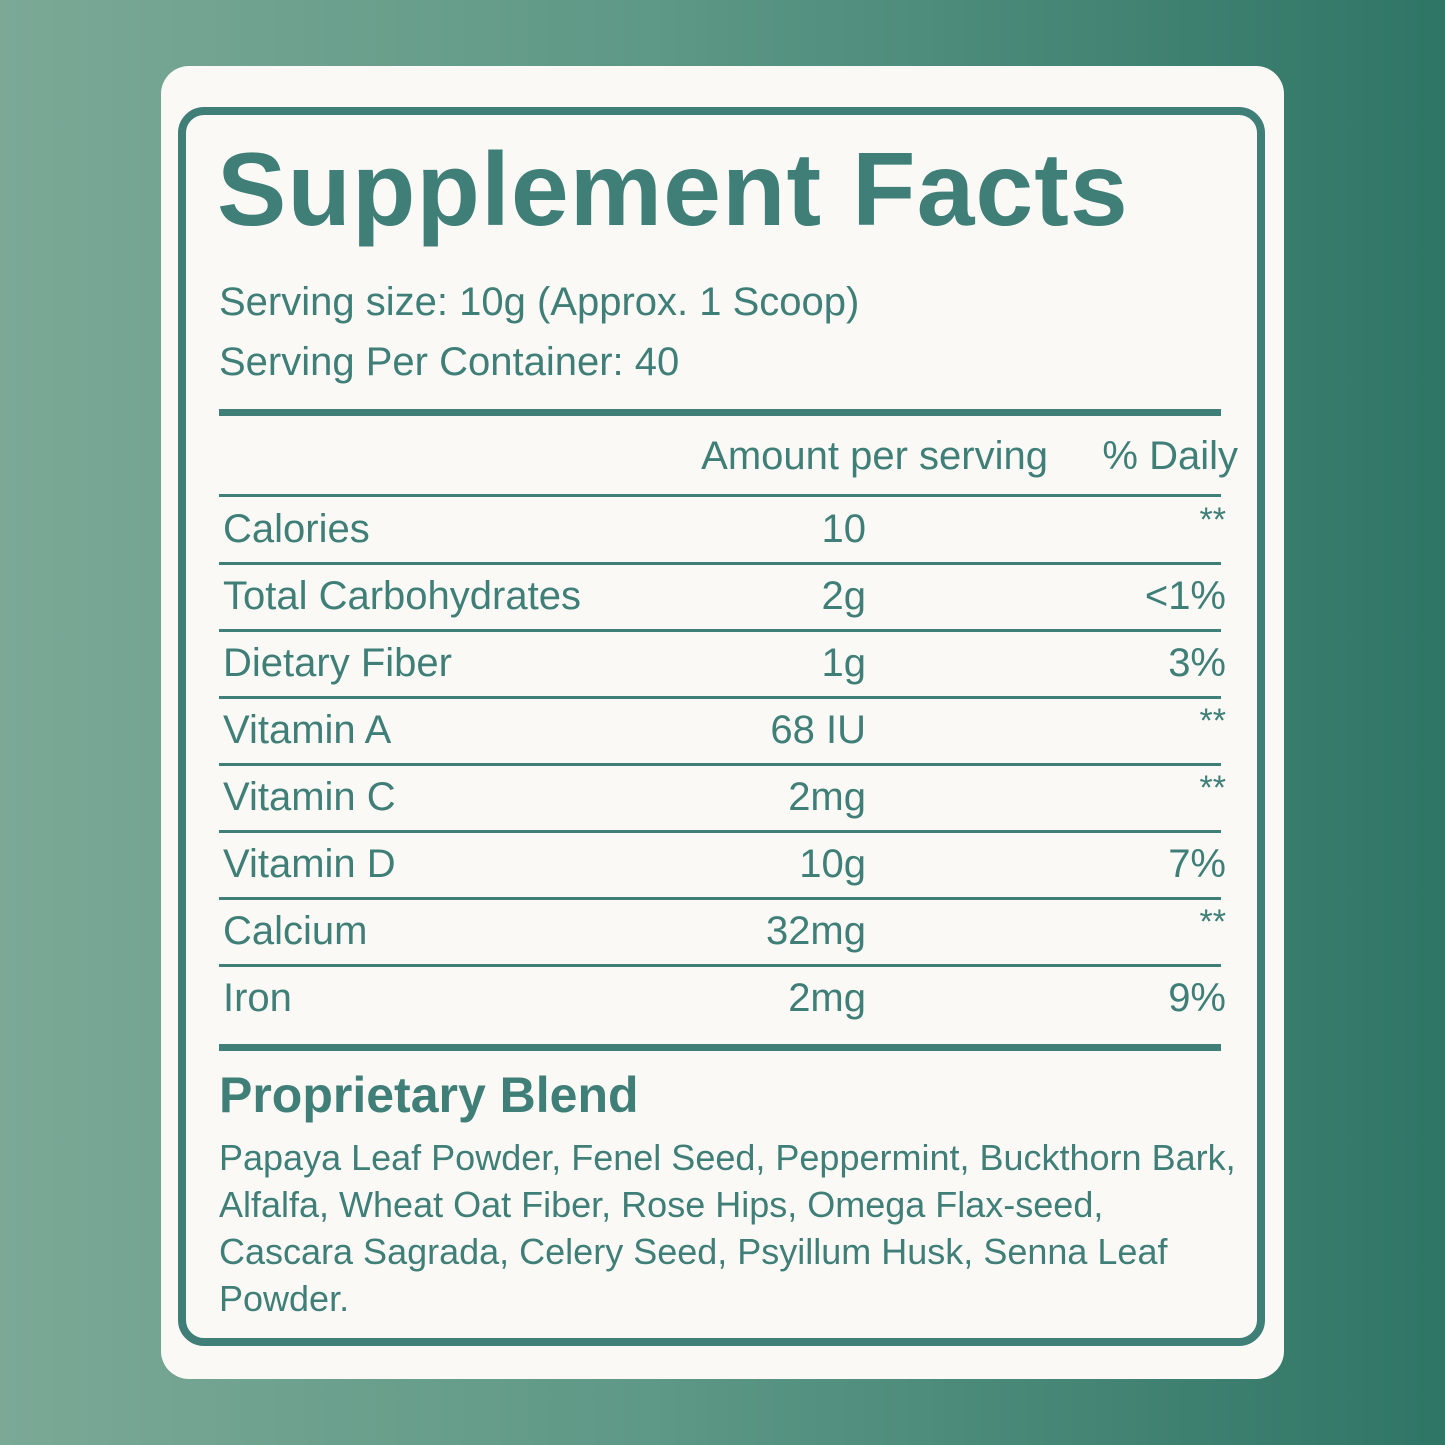 The width and height of the screenshot is (1445, 1445). I want to click on nutrient-row: Calories 10 **, so click(722, 530).